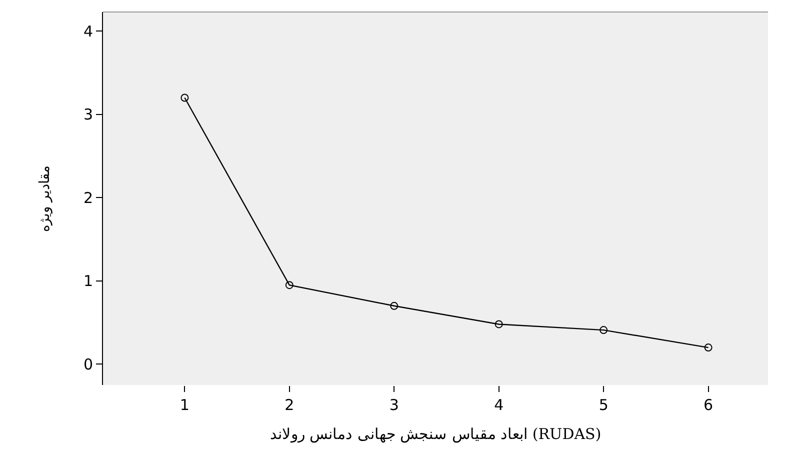  I want to click on x-tick-label: 6, so click(709, 405).